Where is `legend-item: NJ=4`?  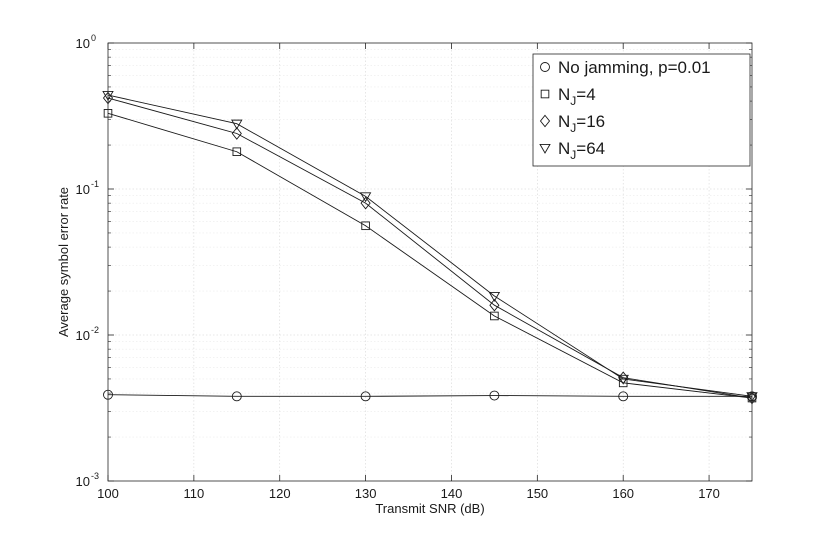
legend-item: NJ=4 is located at coordinates (568, 96).